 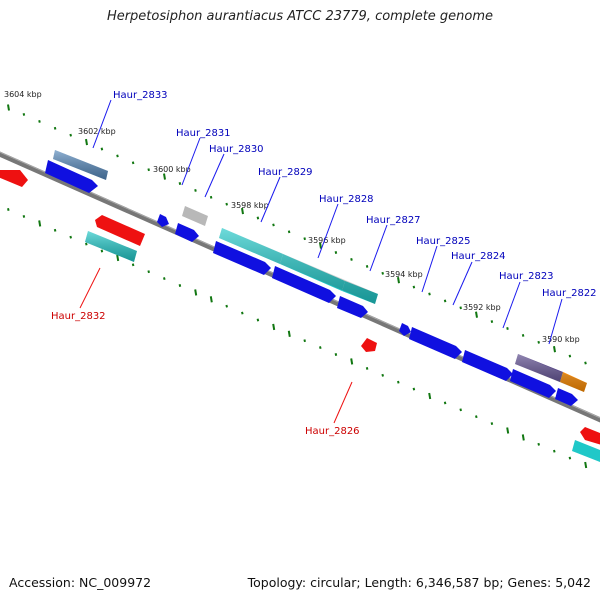 What do you see at coordinates (352, 307) in the screenshot?
I see `gene-haur-2827-cds` at bounding box center [352, 307].